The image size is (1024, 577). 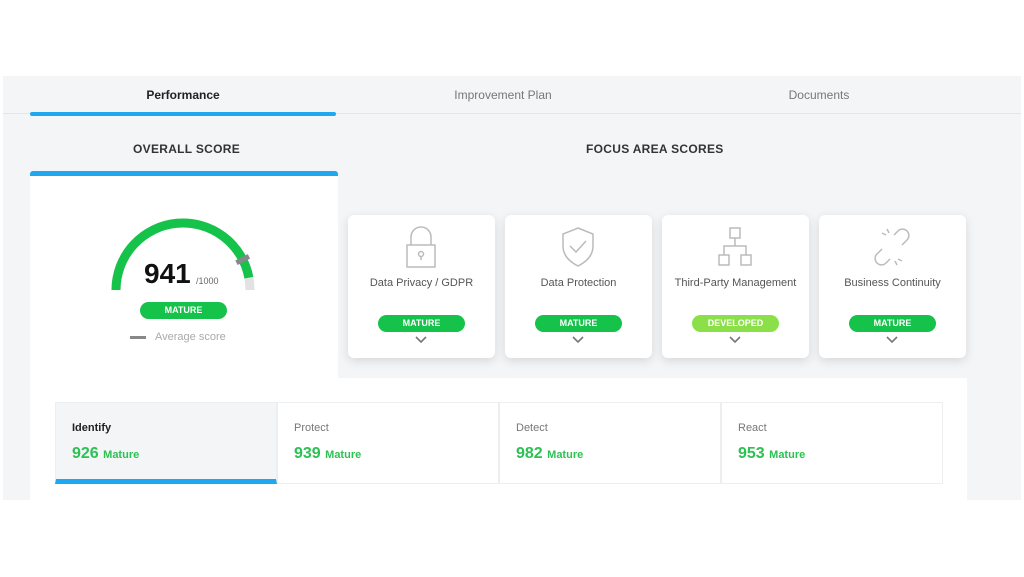 I want to click on average-legend-label: Average score, so click(x=190, y=337).